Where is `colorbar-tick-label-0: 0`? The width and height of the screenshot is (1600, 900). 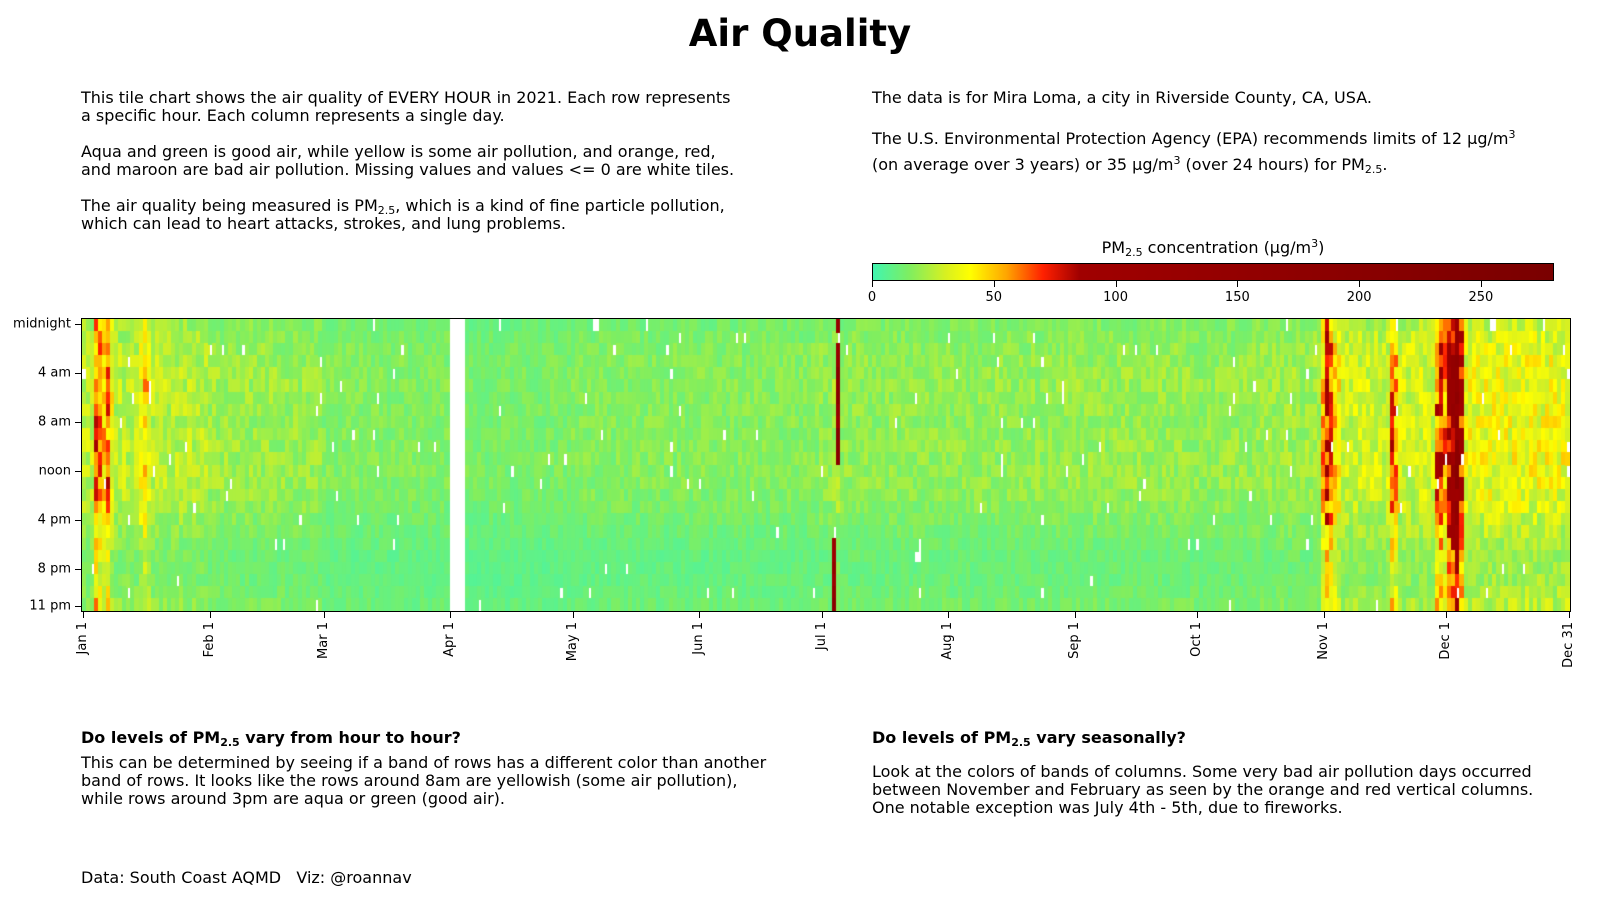 colorbar-tick-label-0: 0 is located at coordinates (872, 297).